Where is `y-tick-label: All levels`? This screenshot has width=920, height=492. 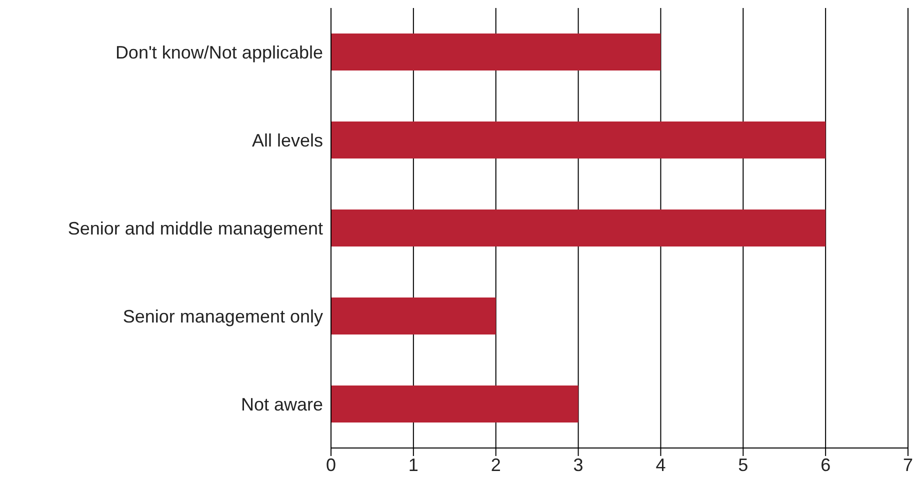
y-tick-label: All levels is located at coordinates (287, 140).